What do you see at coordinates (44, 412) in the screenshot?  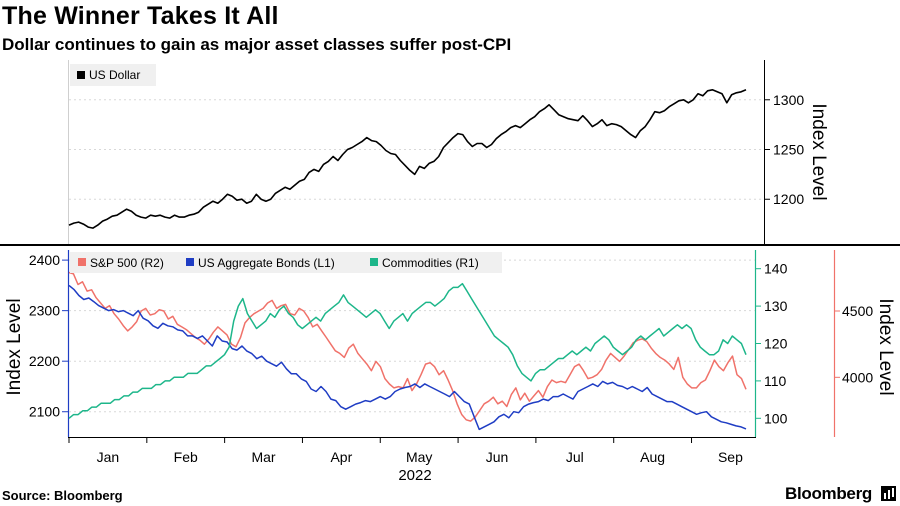 I see `left-y-tick-label: 2100` at bounding box center [44, 412].